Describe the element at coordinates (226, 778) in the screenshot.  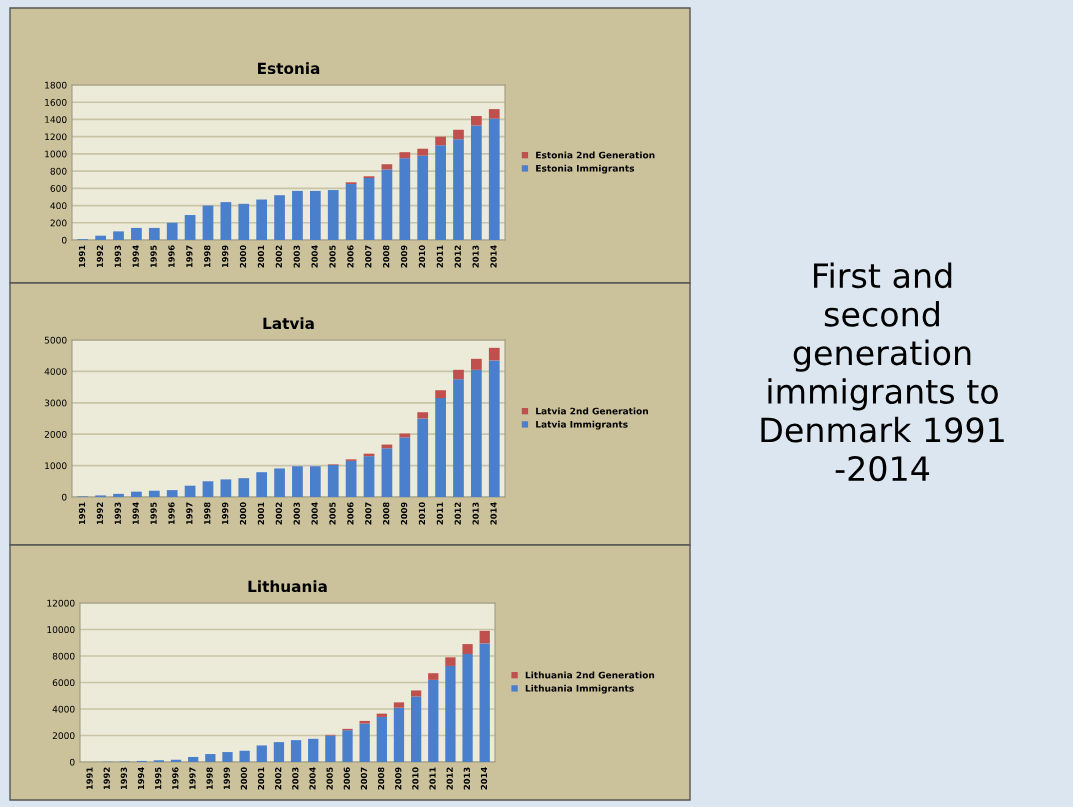
I see `x-tick-label: 1999` at that location.